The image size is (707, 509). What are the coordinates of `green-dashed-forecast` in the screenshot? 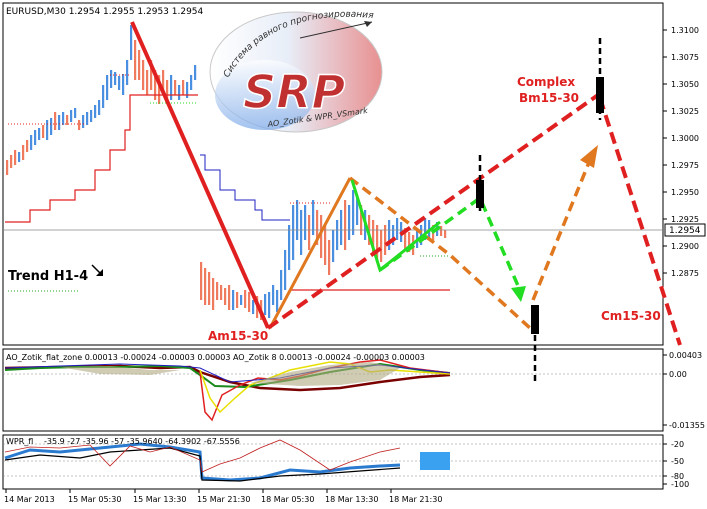 It's located at (451, 245).